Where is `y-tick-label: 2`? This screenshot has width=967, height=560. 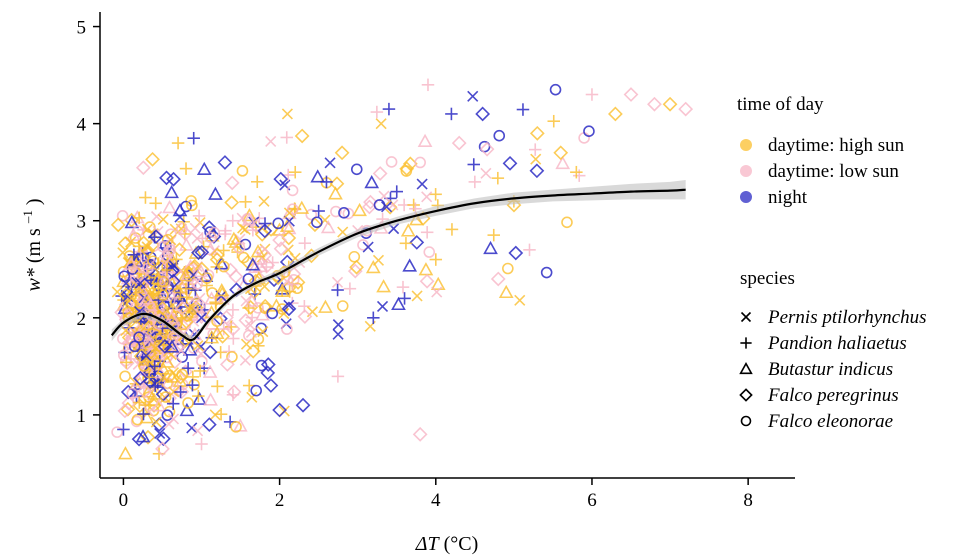 y-tick-label: 2 is located at coordinates (82, 319).